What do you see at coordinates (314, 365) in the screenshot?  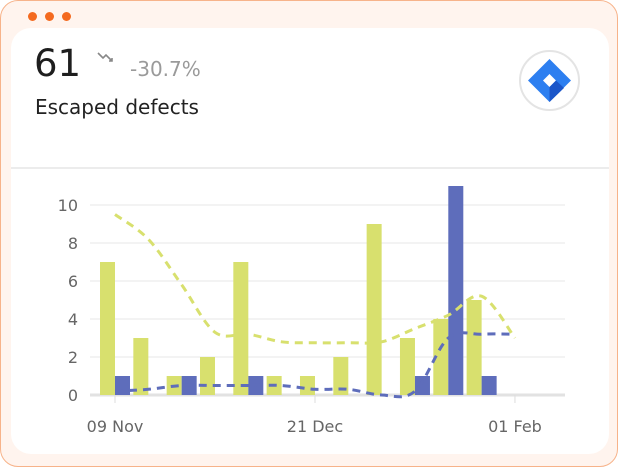 I see `trend-line` at bounding box center [314, 365].